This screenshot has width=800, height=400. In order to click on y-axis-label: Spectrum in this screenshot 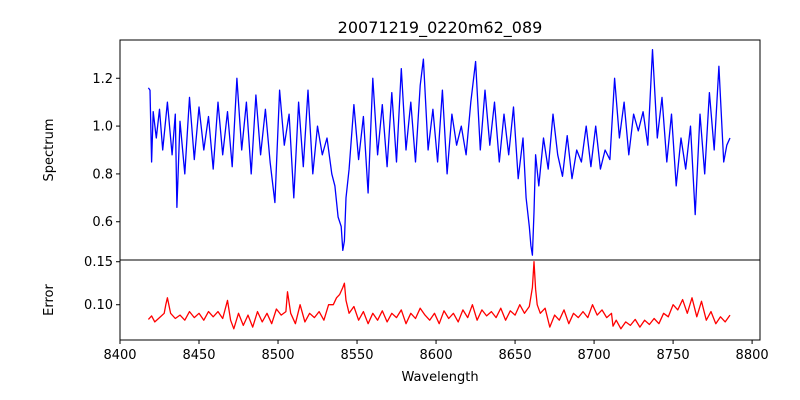, I will do `click(49, 150)`.